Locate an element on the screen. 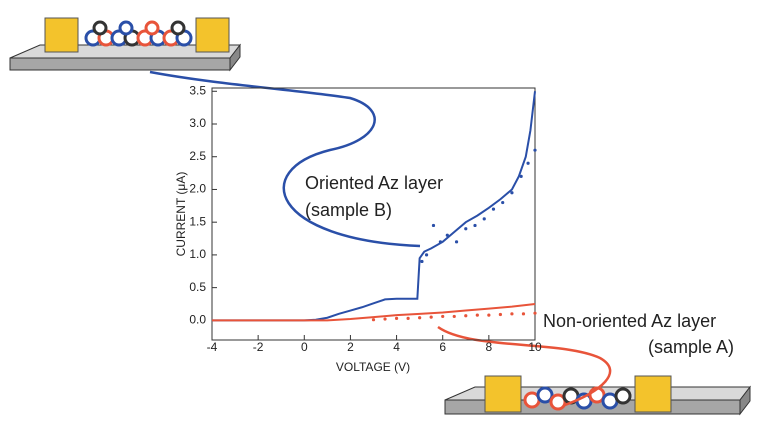  annotation: (sample A) is located at coordinates (691, 347).